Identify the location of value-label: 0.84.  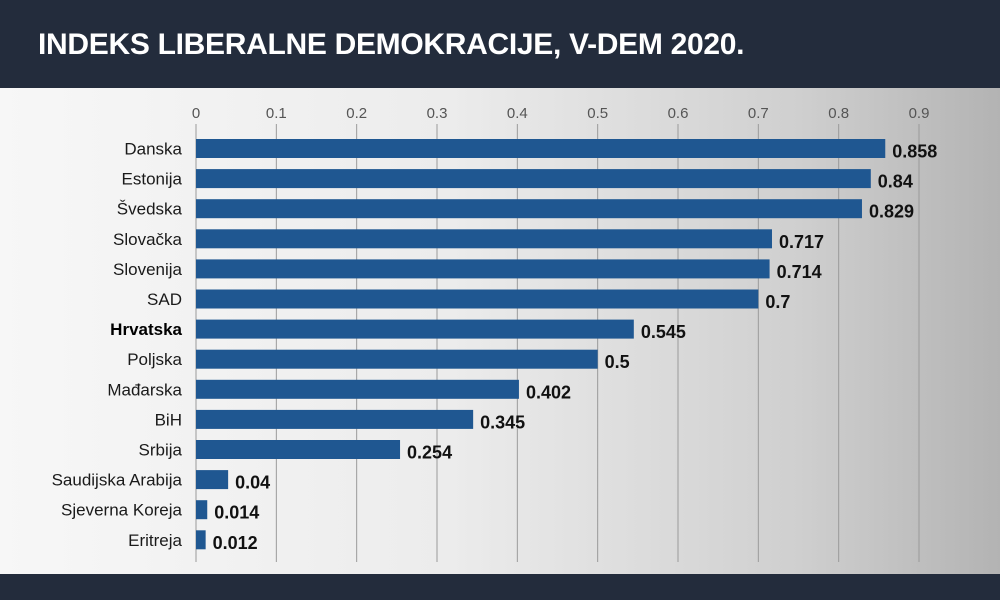
(895, 182).